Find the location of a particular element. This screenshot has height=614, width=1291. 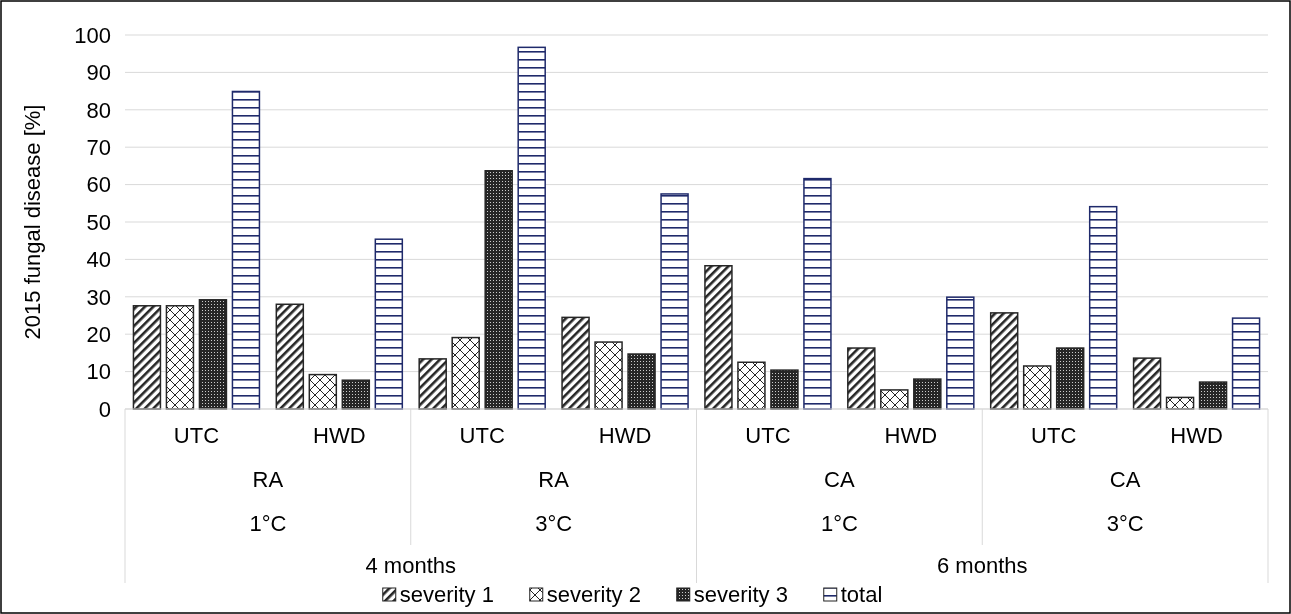

y-tick-label: 40 is located at coordinates (98, 260).